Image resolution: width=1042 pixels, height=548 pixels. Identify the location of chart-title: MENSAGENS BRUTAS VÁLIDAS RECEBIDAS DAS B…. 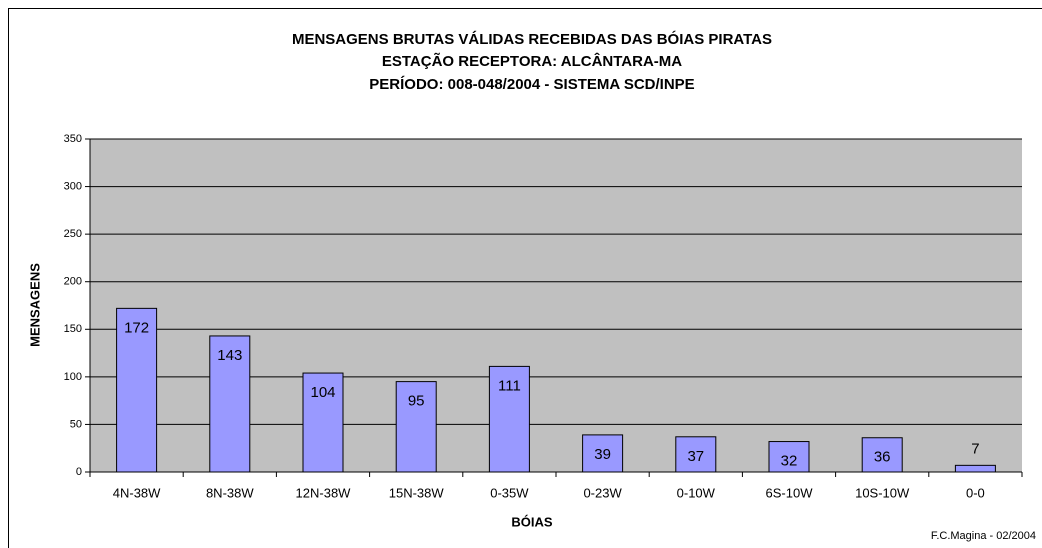
(532, 39).